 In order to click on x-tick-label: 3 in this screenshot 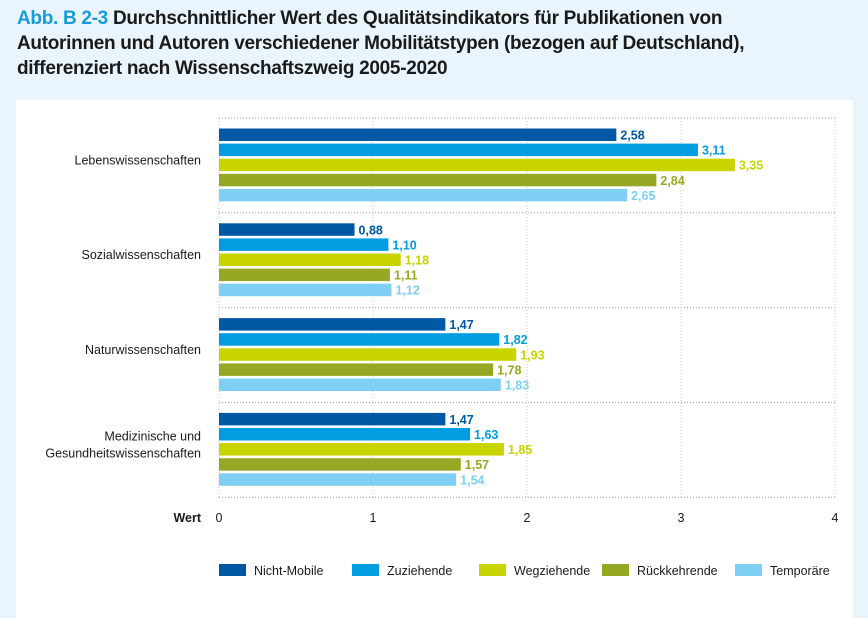, I will do `click(681, 518)`.